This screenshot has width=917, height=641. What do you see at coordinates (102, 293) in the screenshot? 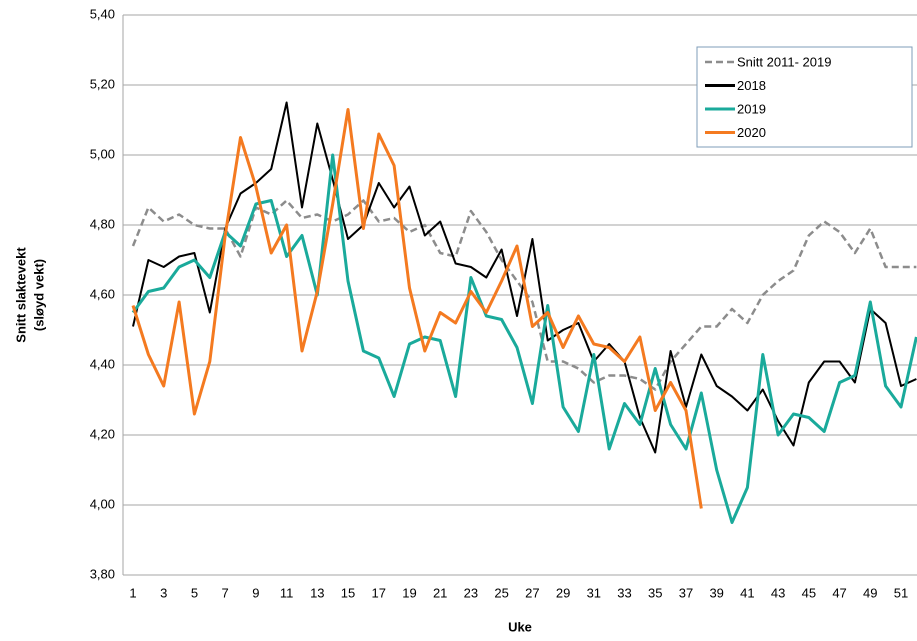
I see `y-tick-label: 4,60` at bounding box center [102, 293].